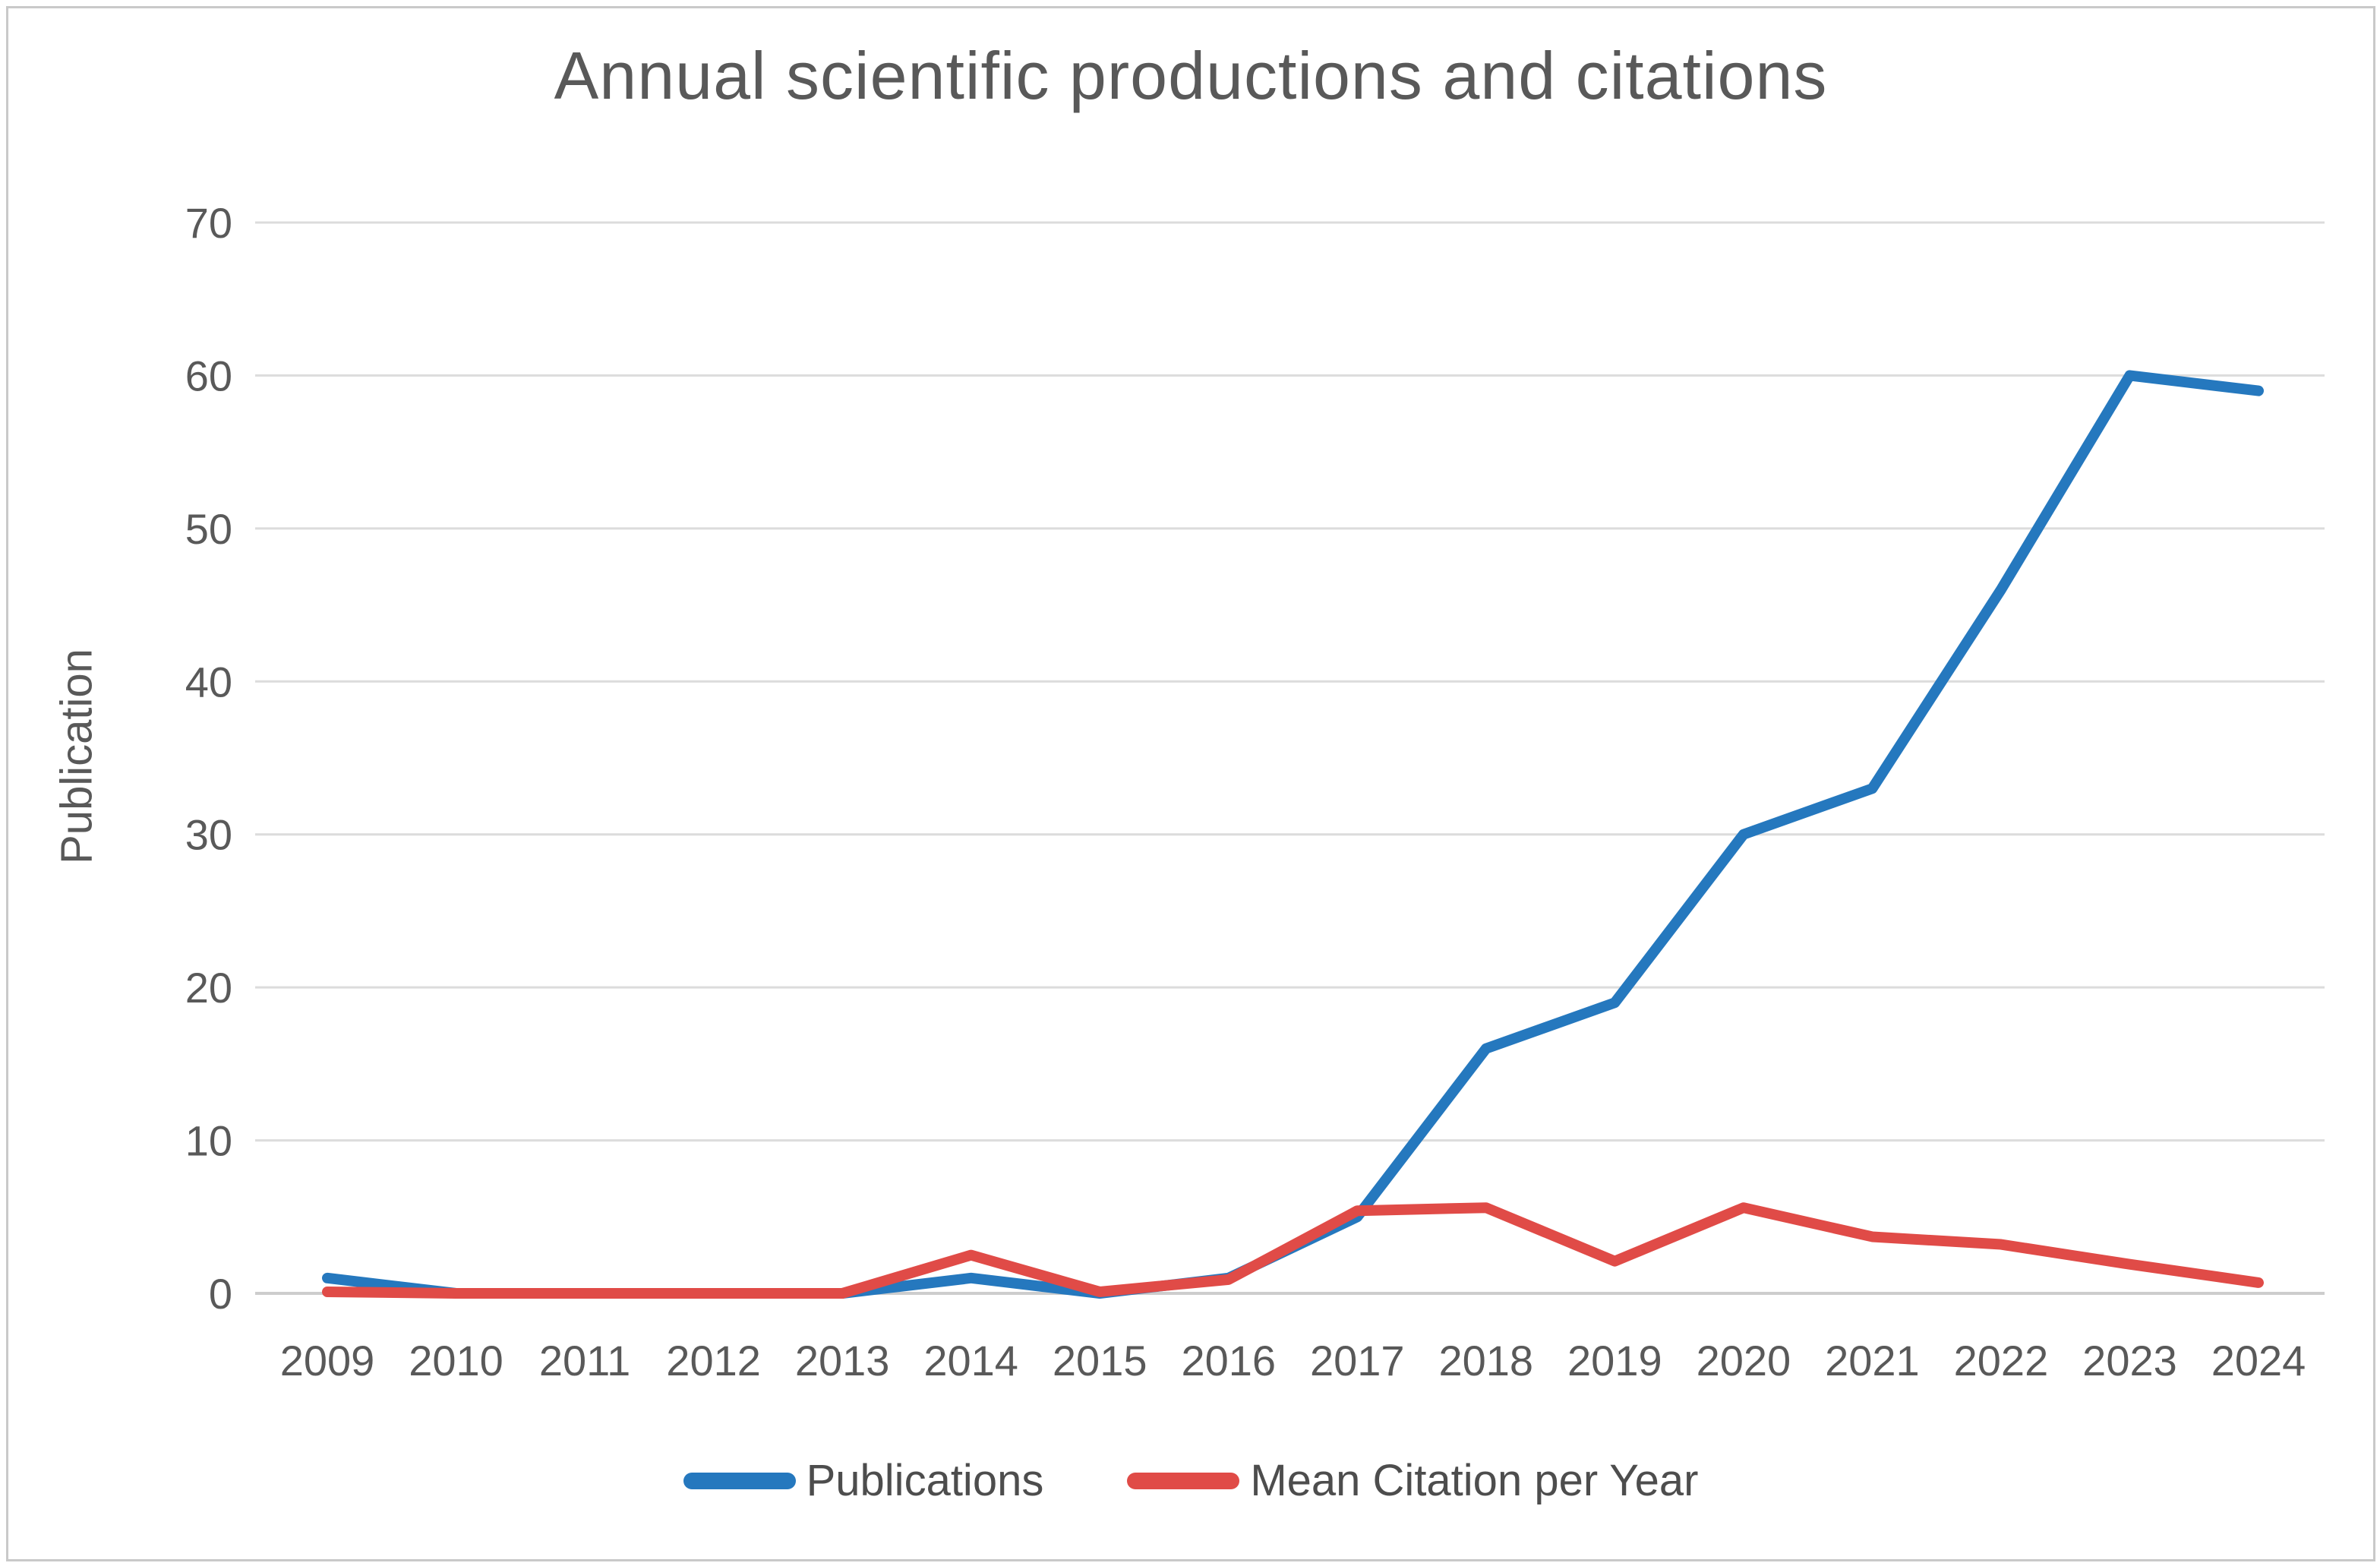 The width and height of the screenshot is (2380, 1566). I want to click on x-tick-2020: 2020, so click(1744, 1360).